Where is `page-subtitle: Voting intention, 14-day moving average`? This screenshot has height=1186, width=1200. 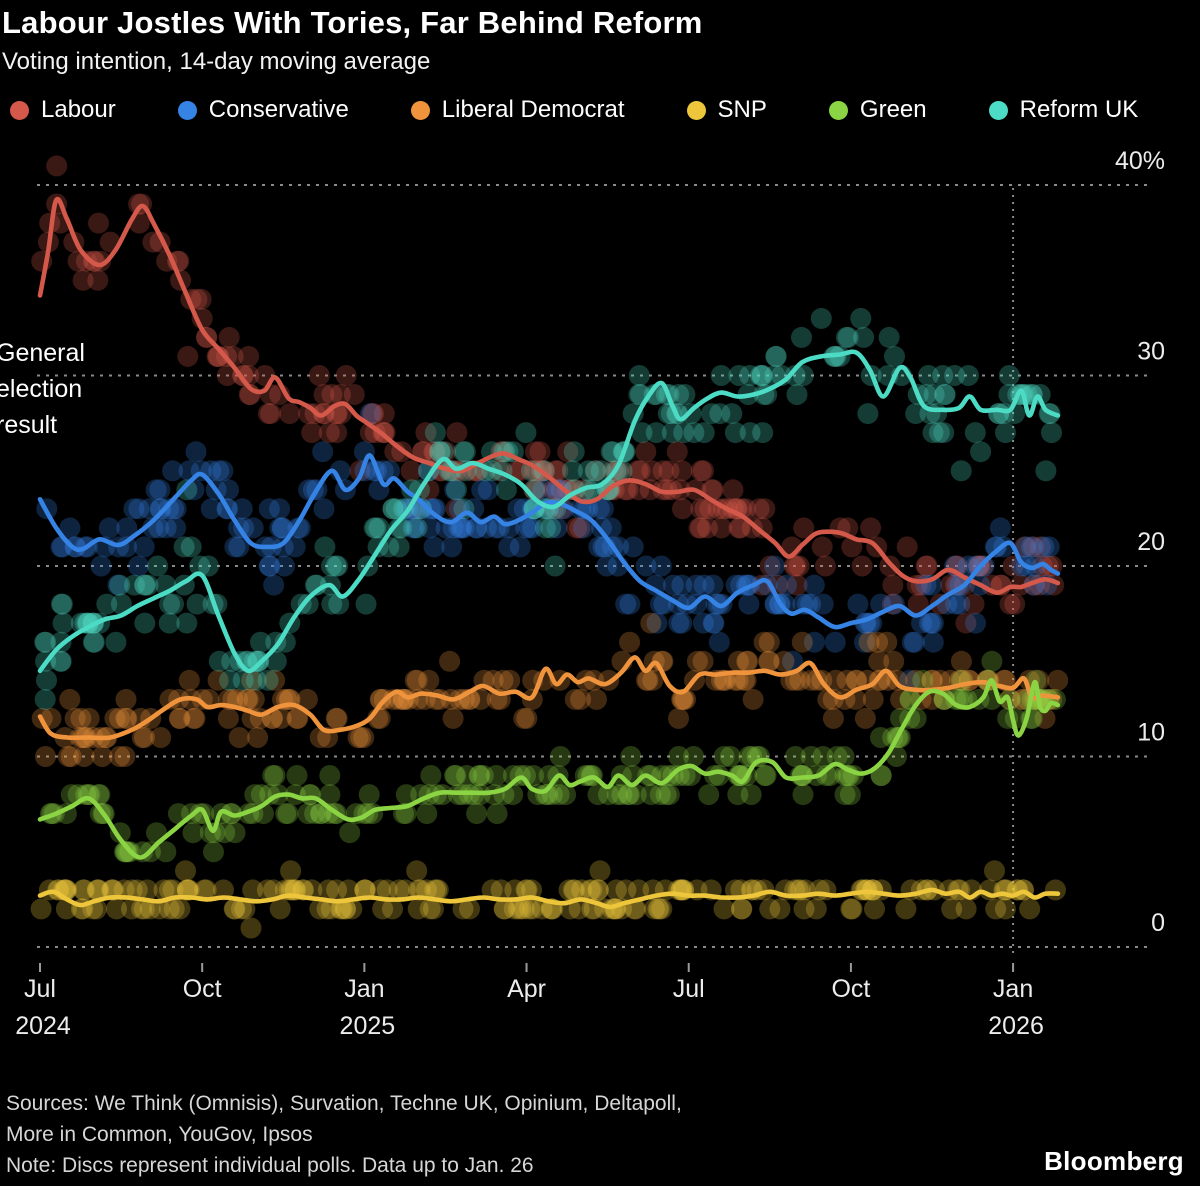 page-subtitle: Voting intention, 14-day moving average is located at coordinates (216, 62).